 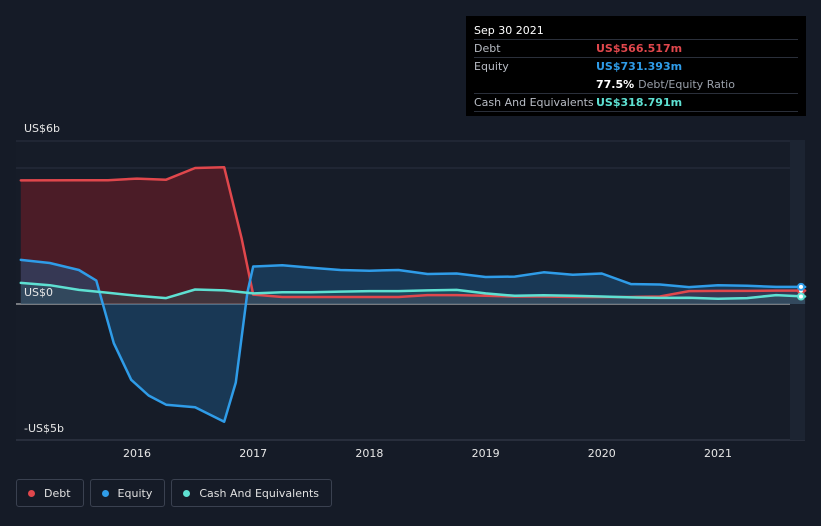 I want to click on tooltip-value-debt: US$566.517m, so click(x=639, y=48).